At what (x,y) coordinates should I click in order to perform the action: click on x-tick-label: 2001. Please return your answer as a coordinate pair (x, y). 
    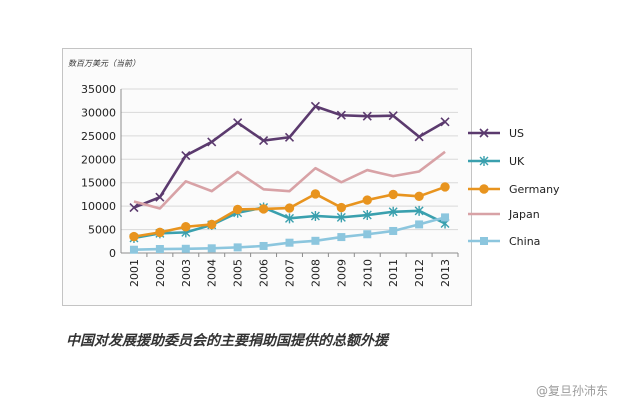
    Looking at the image, I should click on (134, 273).